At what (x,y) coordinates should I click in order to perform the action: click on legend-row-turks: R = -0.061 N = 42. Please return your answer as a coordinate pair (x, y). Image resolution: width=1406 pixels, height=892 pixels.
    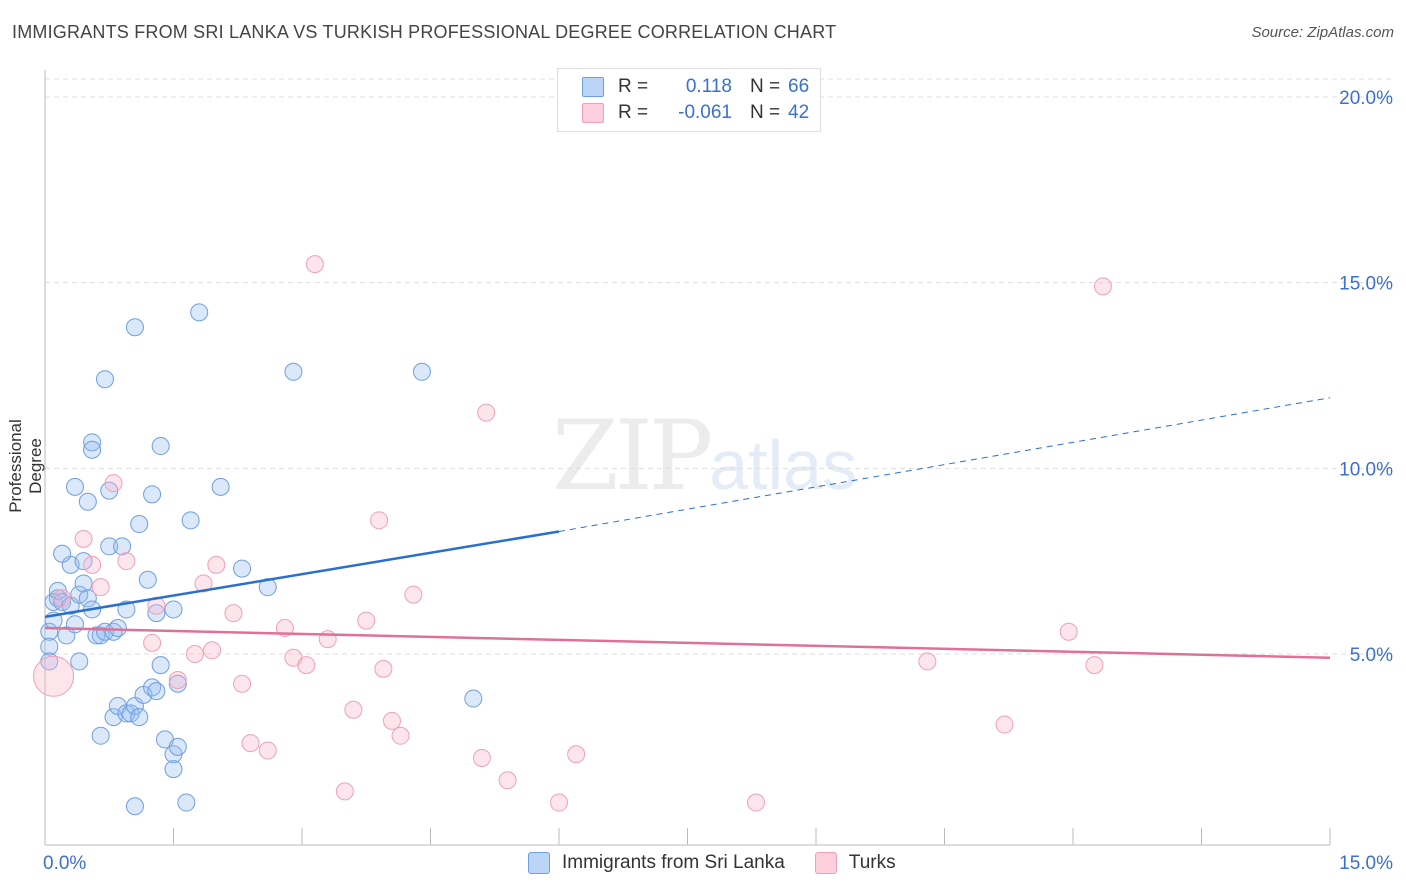
    Looking at the image, I should click on (695, 113).